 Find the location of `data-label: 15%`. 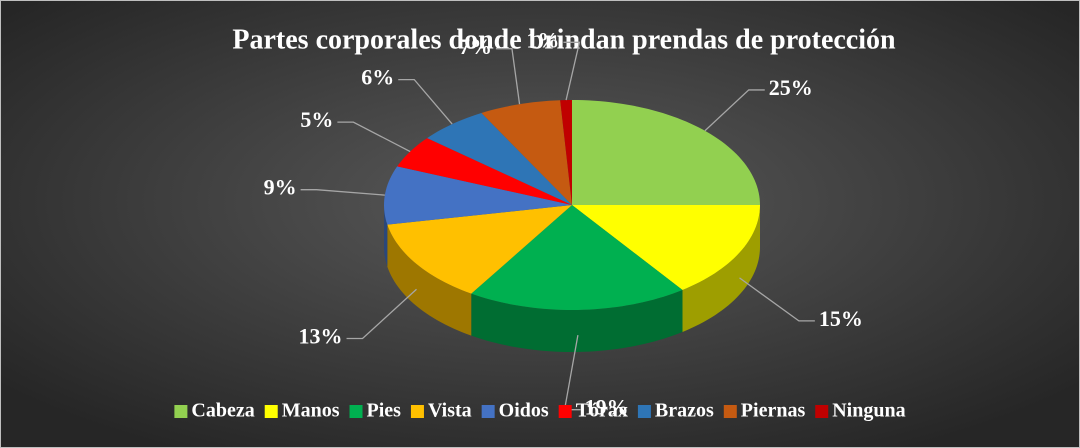

data-label: 15% is located at coordinates (841, 318).